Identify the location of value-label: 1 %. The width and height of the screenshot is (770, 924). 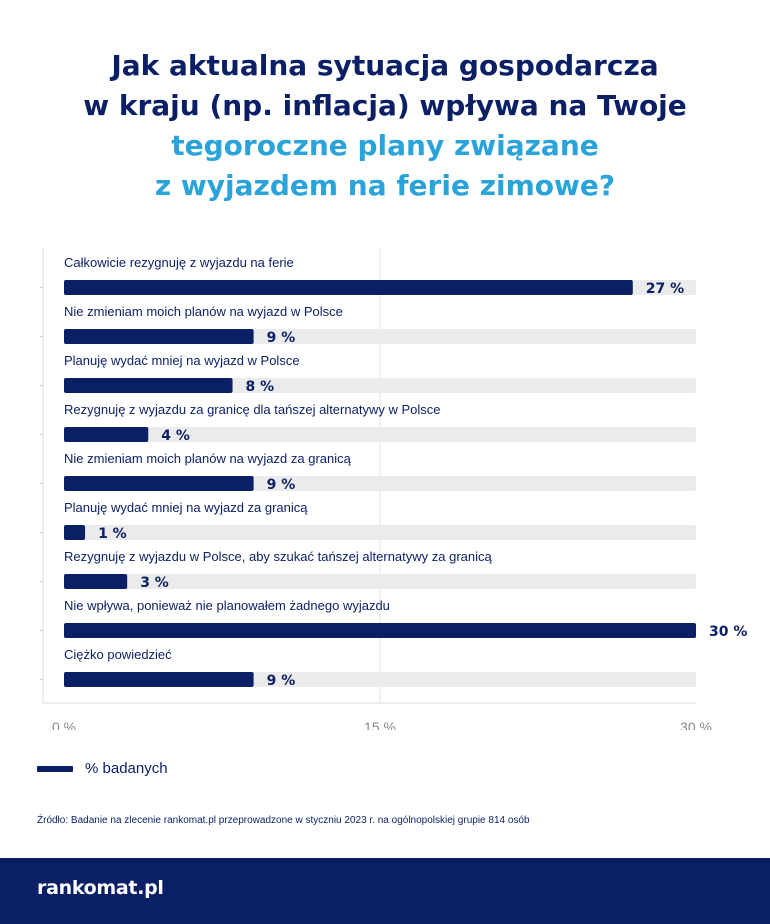
(112, 534).